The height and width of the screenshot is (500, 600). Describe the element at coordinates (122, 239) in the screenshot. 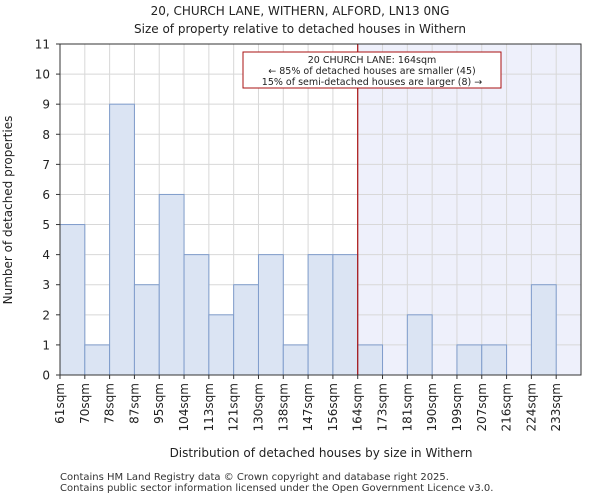

I see `bar-78sqm` at that location.